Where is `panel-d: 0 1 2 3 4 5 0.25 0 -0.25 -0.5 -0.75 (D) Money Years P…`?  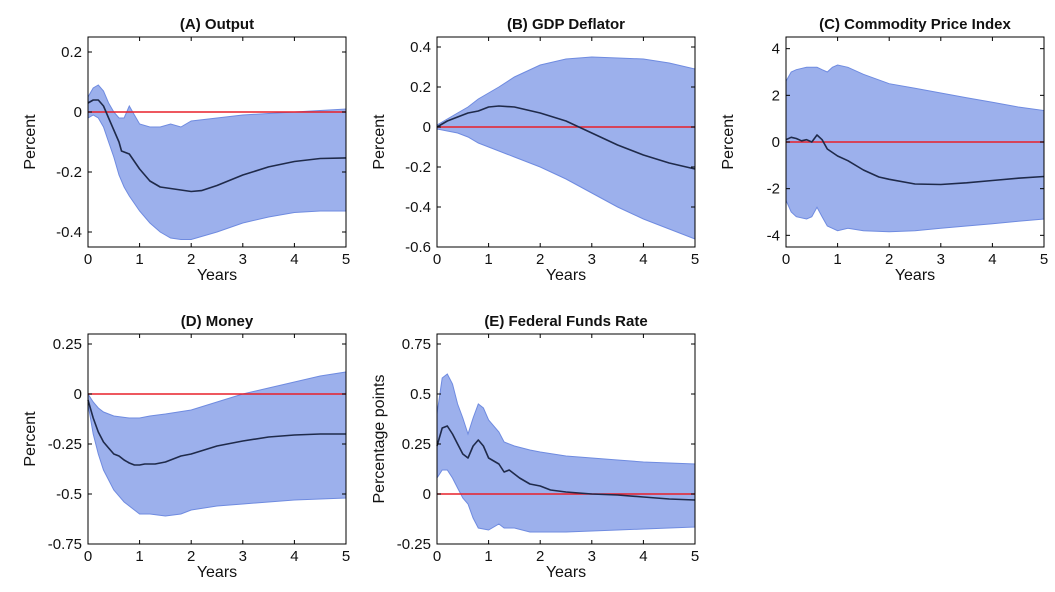
panel-d: 0 1 2 3 4 5 0.25 0 -0.25 -0.5 -0.75 (D) Money Years P… is located at coordinates (186, 447).